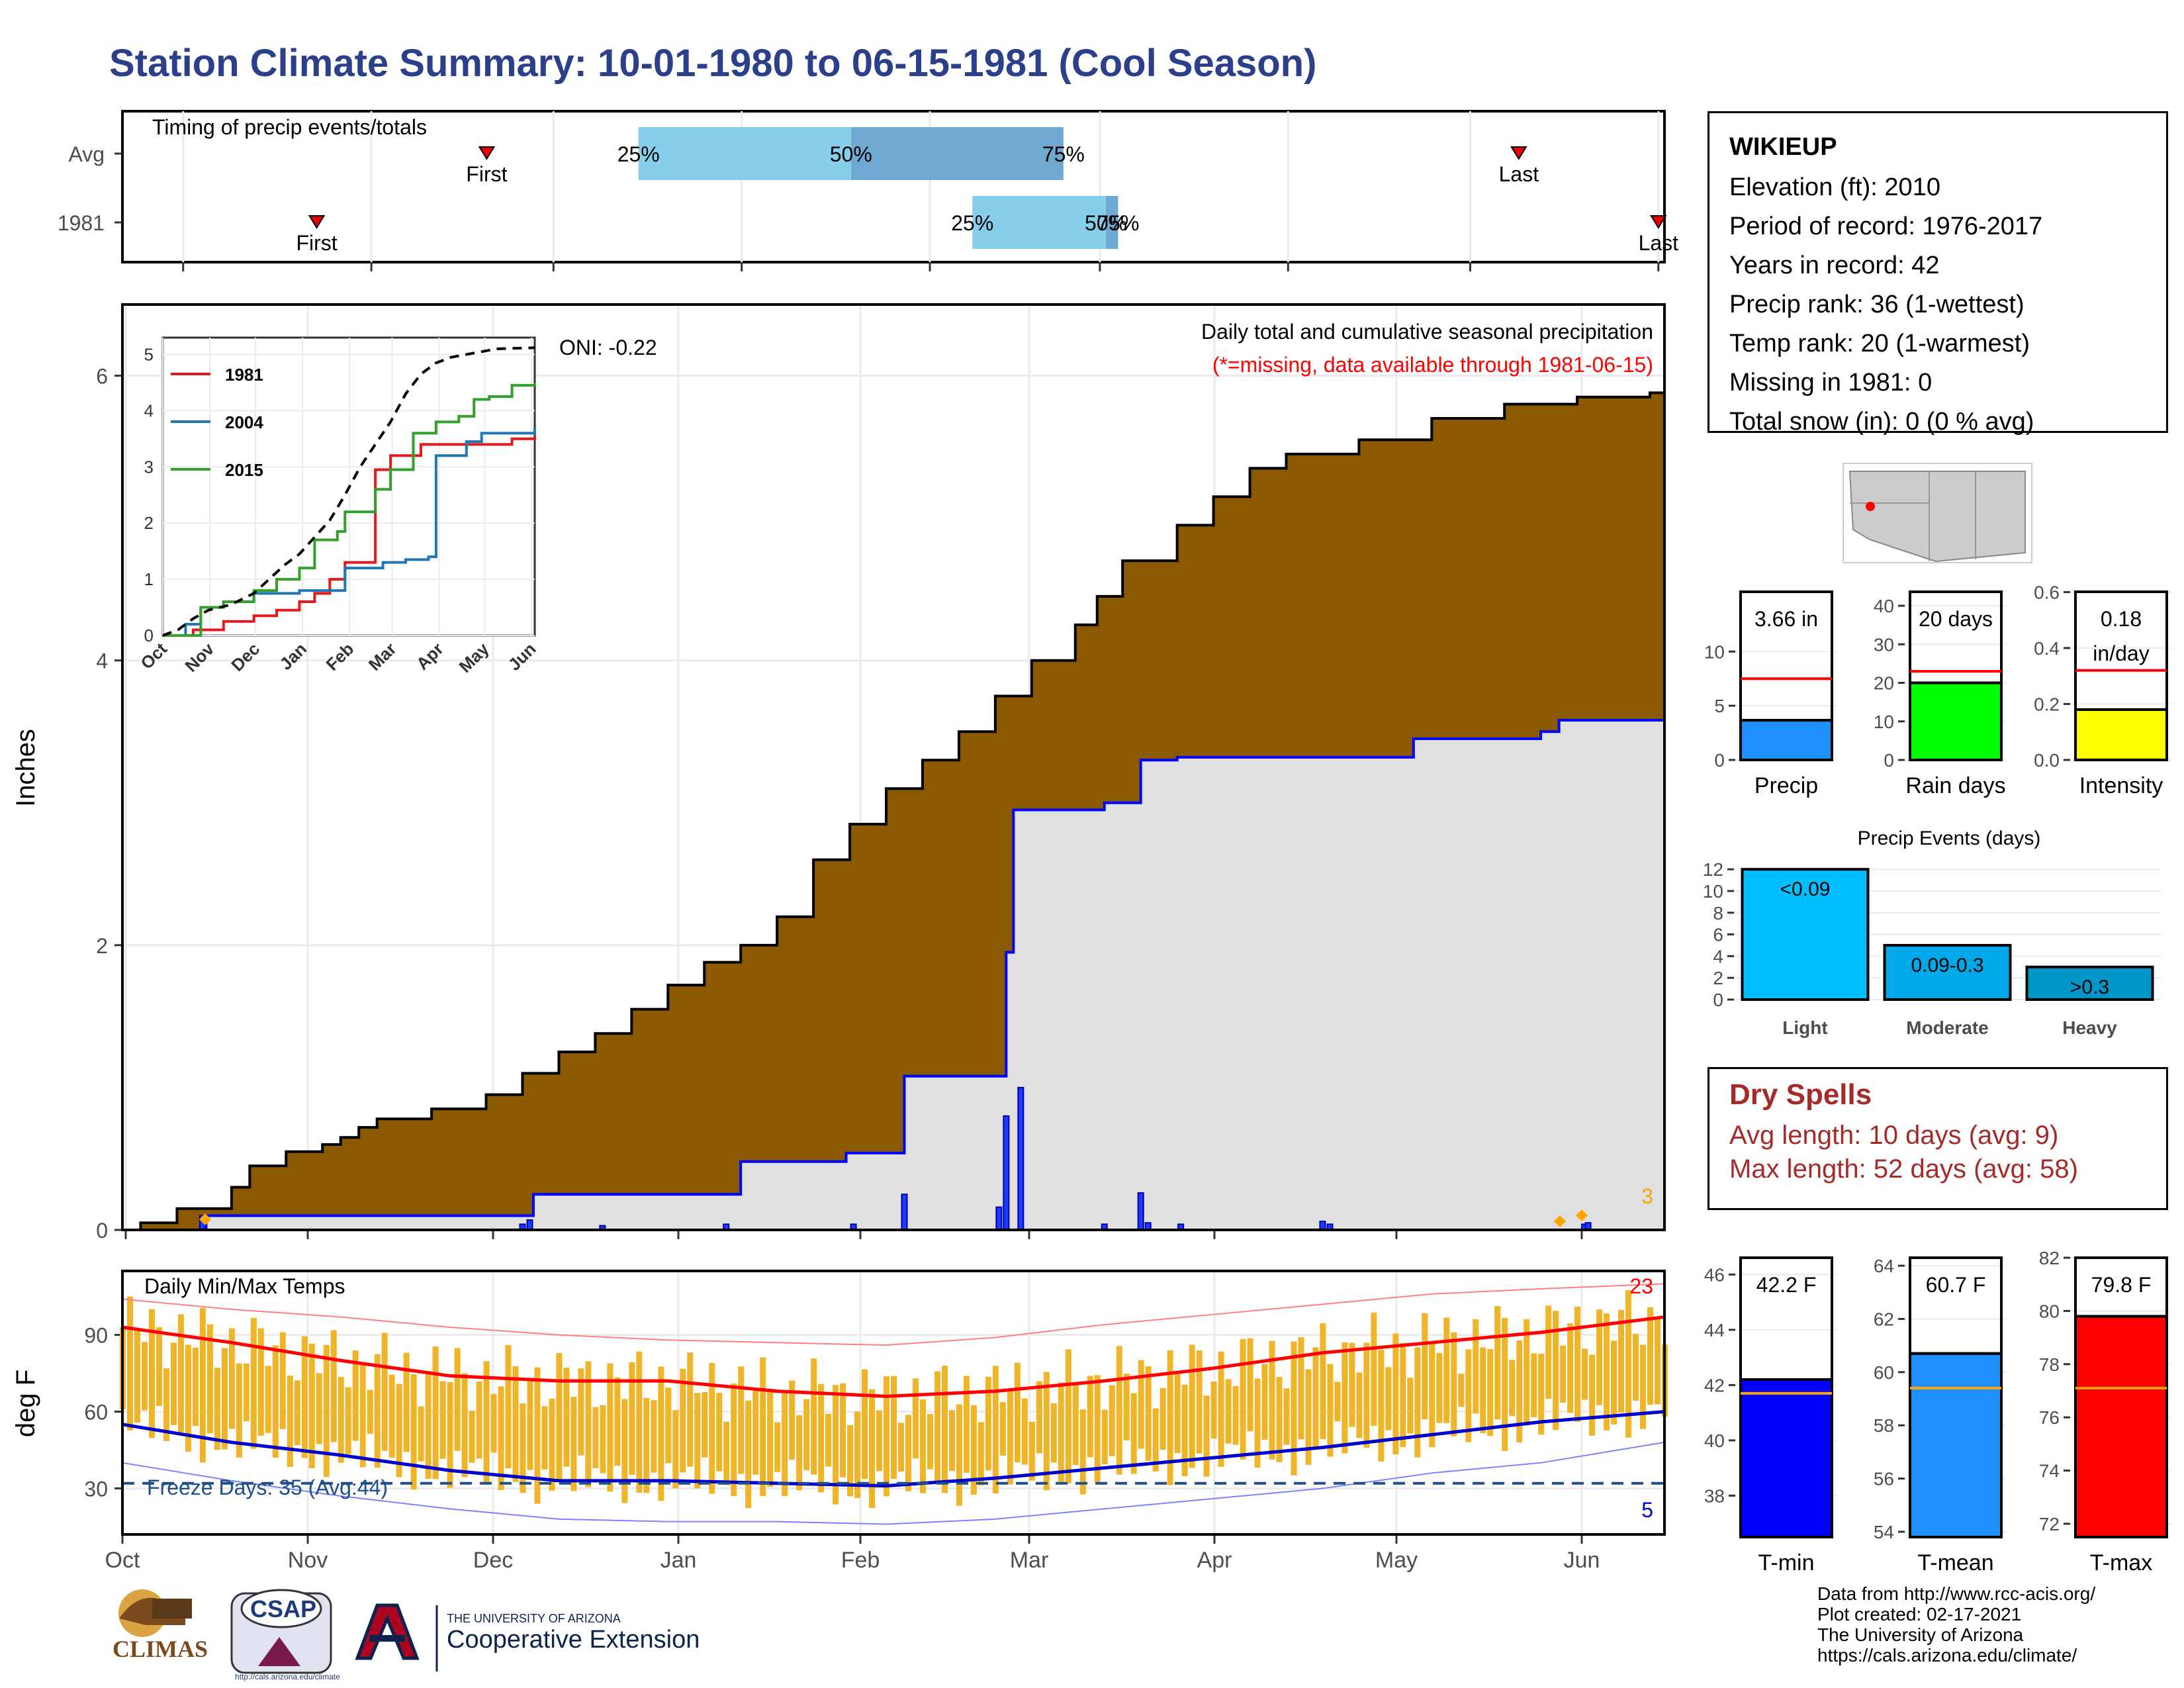 The image size is (2184, 1688). Describe the element at coordinates (1937, 513) in the screenshot. I see `locator-map` at that location.